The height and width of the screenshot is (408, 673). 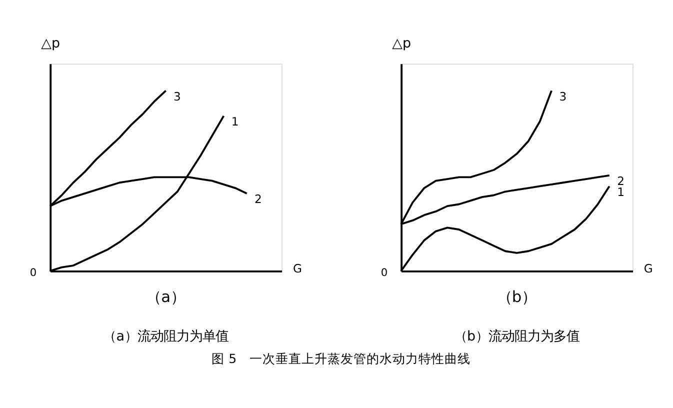 What do you see at coordinates (165, 336) in the screenshot?
I see `text: （a）流动阻力为单值` at bounding box center [165, 336].